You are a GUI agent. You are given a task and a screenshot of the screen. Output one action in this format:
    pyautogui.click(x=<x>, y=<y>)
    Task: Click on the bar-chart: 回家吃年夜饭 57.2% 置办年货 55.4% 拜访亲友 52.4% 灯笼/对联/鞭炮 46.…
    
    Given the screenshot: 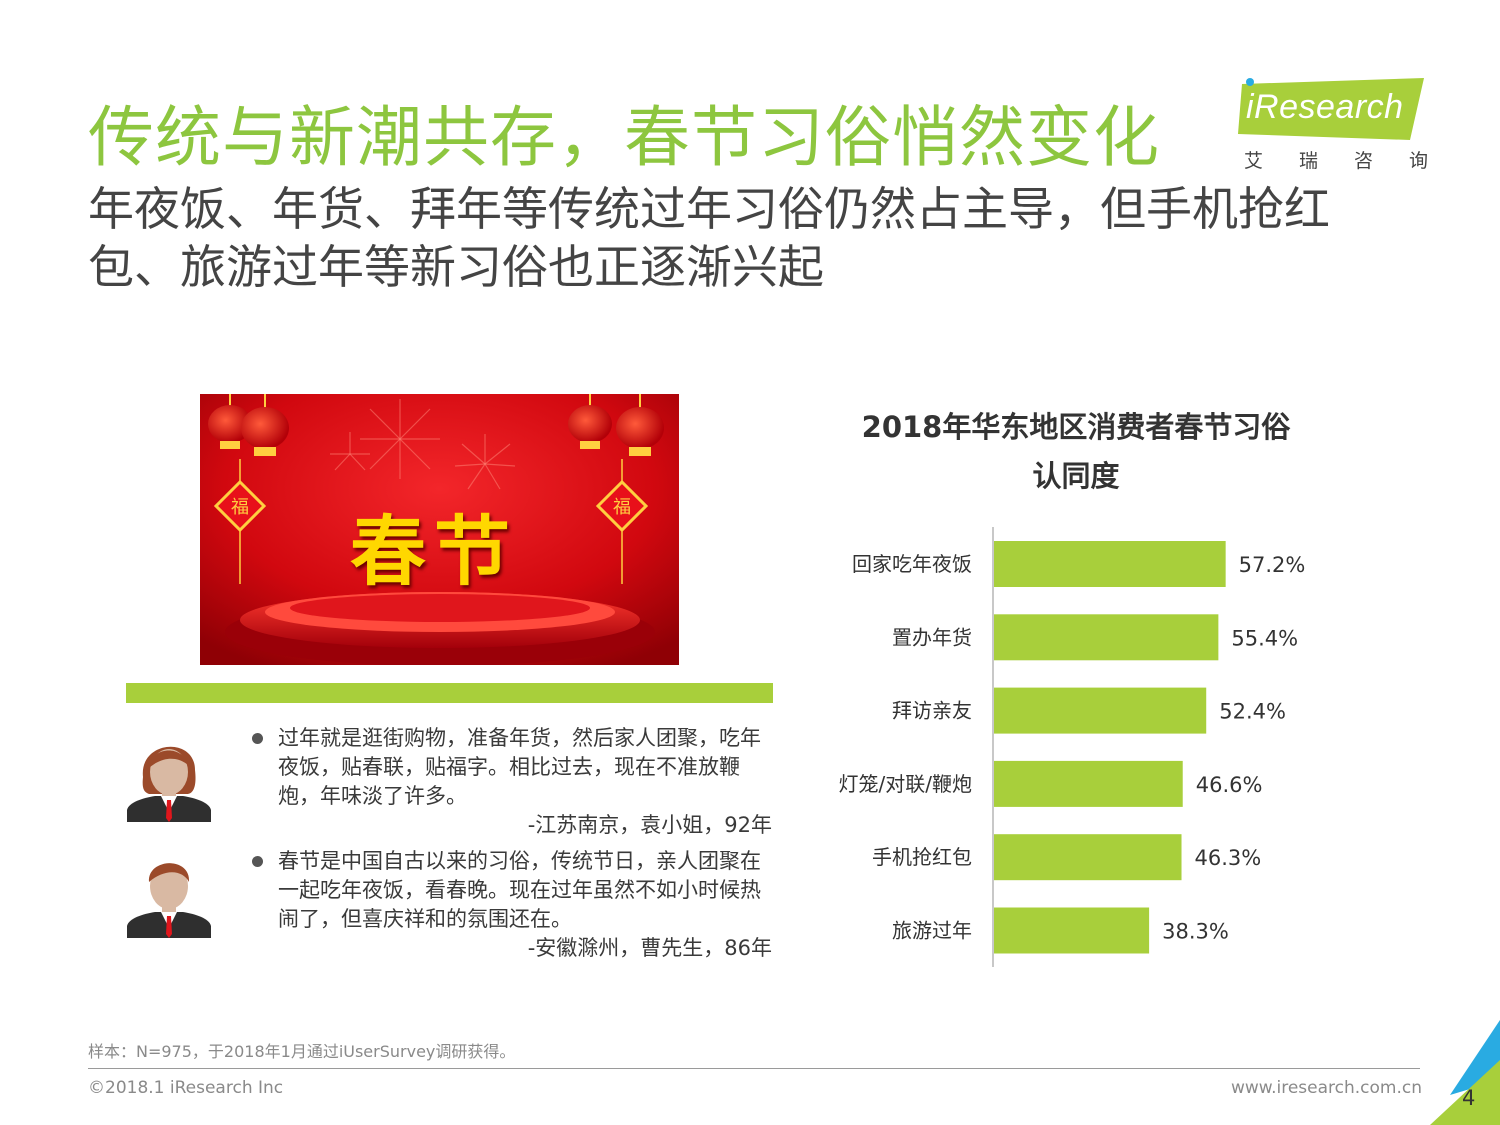 What is the action you would take?
    pyautogui.click(x=1072, y=747)
    